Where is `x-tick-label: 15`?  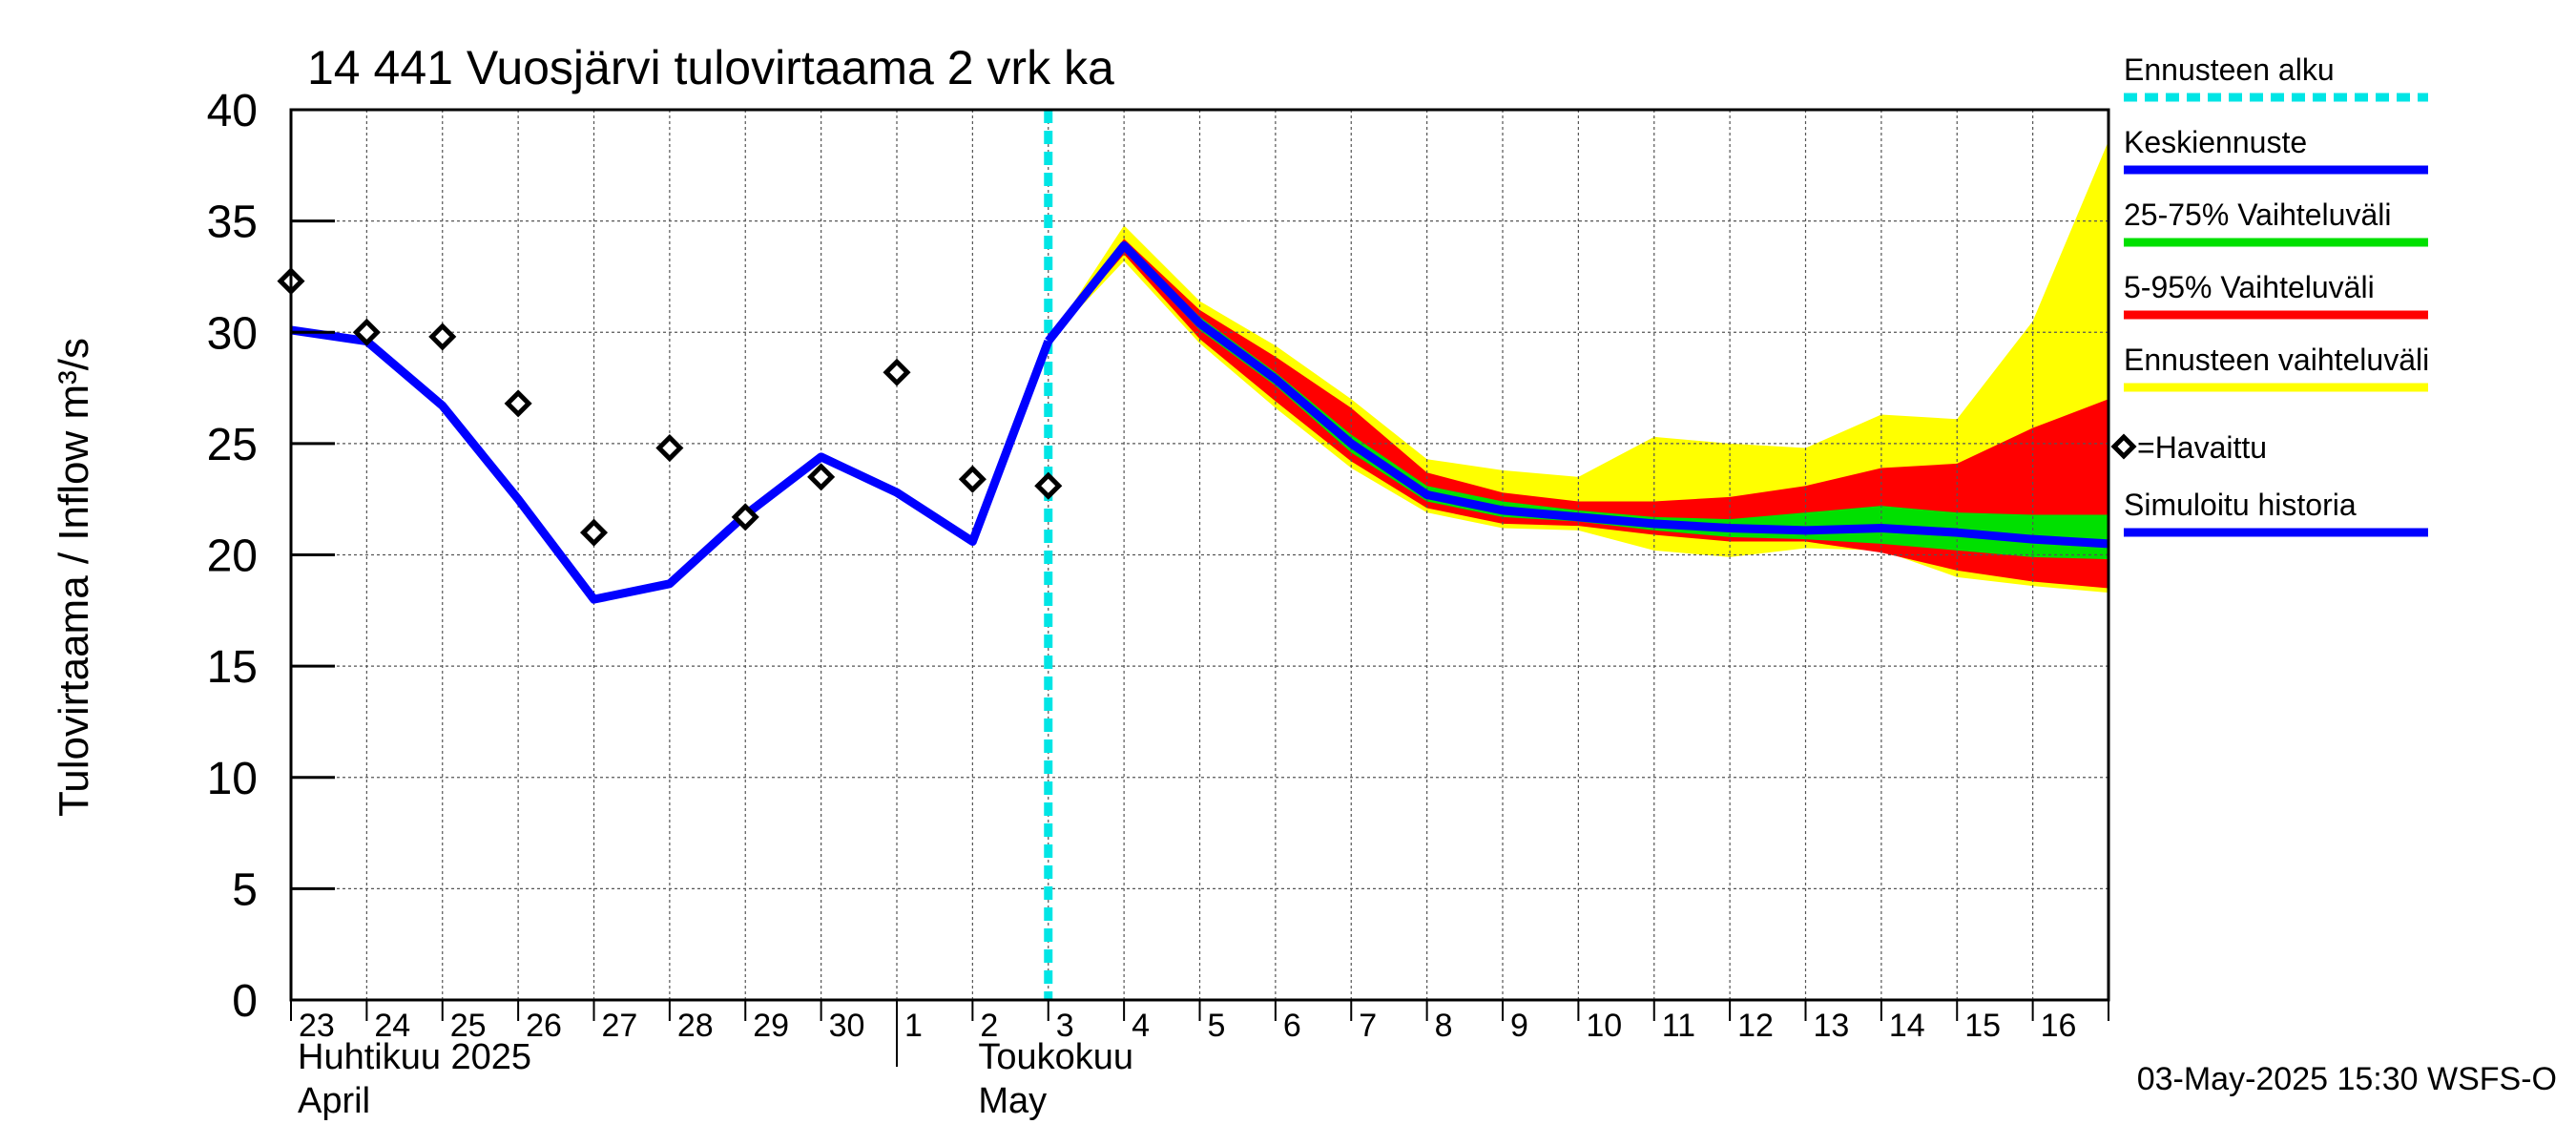
x-tick-label: 15 is located at coordinates (1982, 1026).